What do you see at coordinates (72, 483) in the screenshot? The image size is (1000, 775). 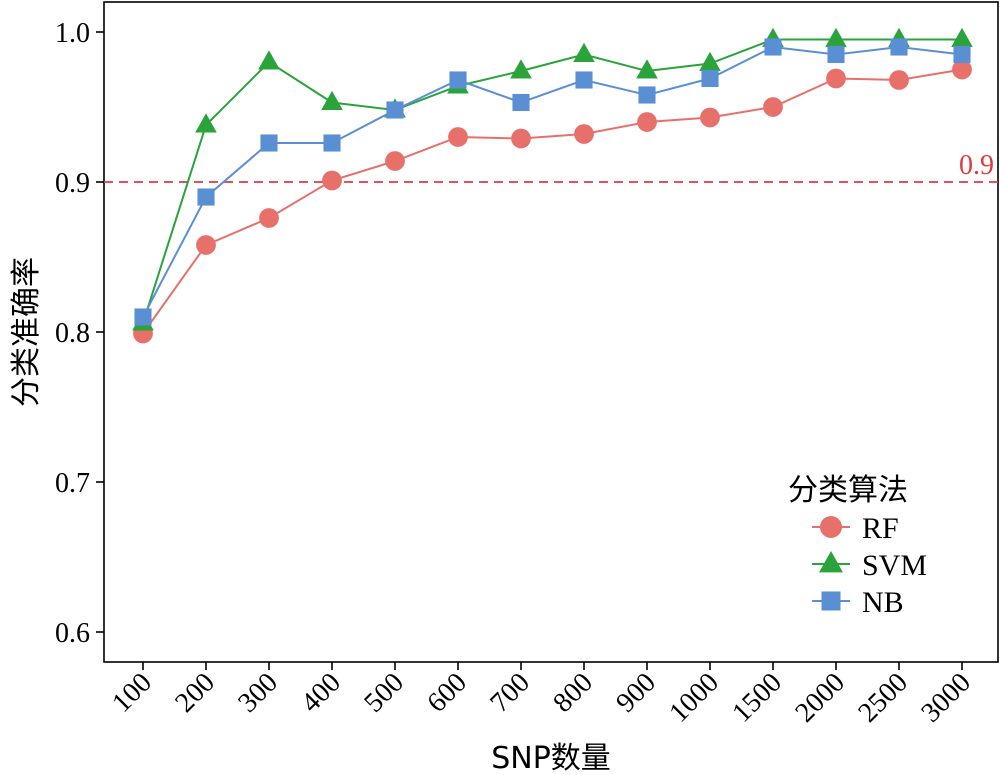 I see `y-tick-label: 0.7` at bounding box center [72, 483].